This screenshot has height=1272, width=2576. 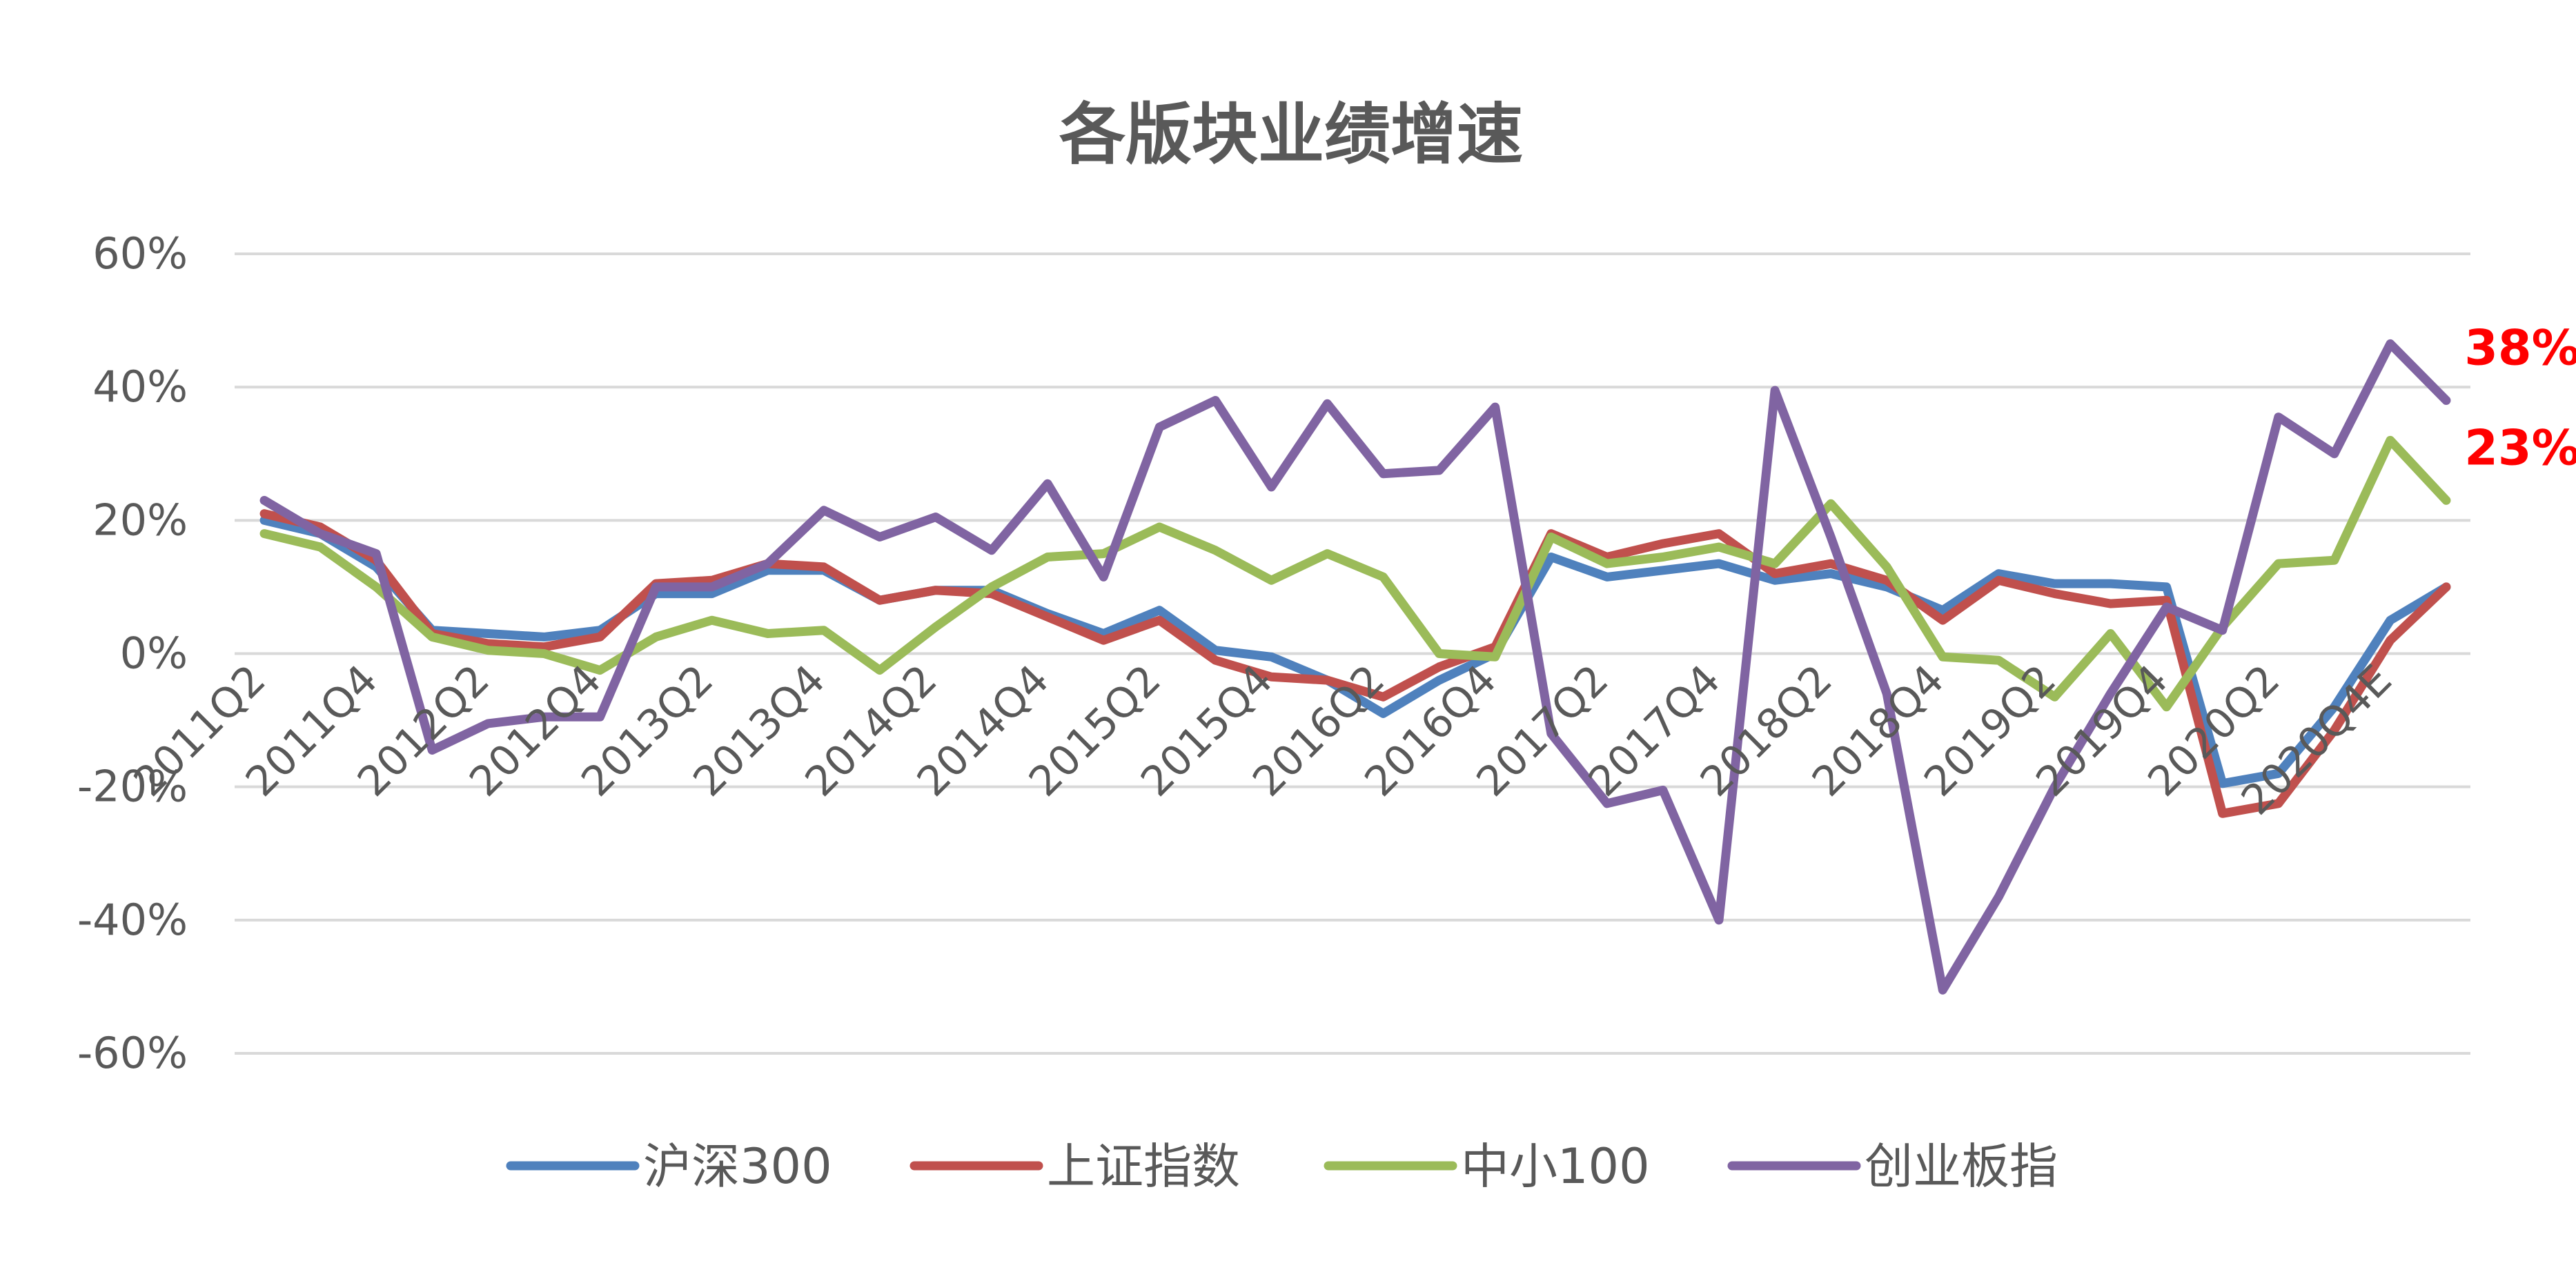 What do you see at coordinates (140, 386) in the screenshot?
I see `y-tick-label: 40%` at bounding box center [140, 386].